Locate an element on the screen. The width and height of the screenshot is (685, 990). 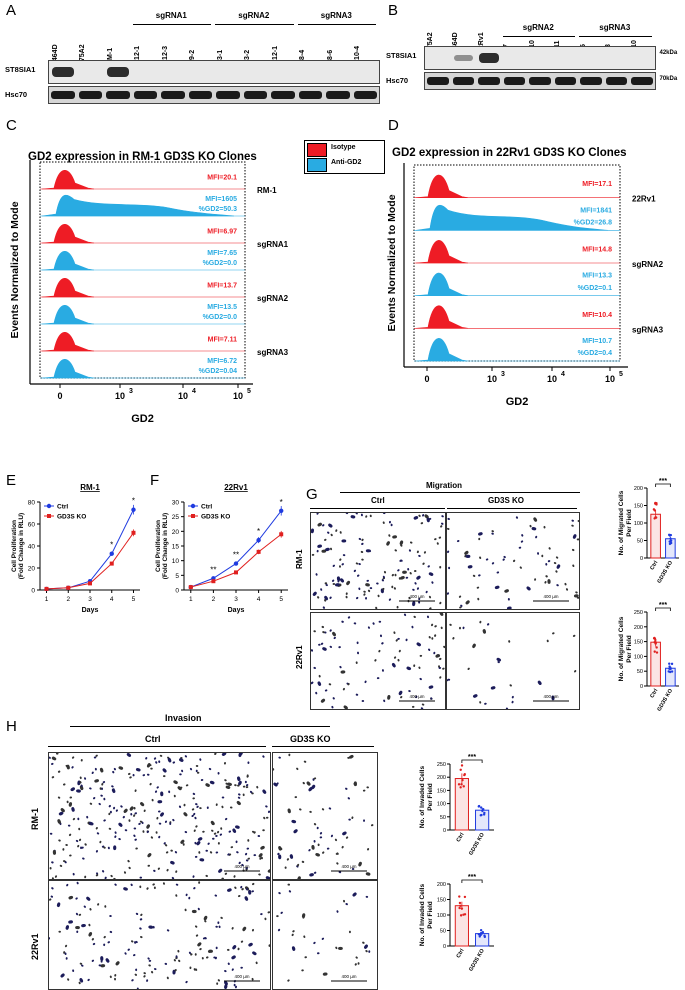
significance-marker: ** is located at coordinates (213, 569).